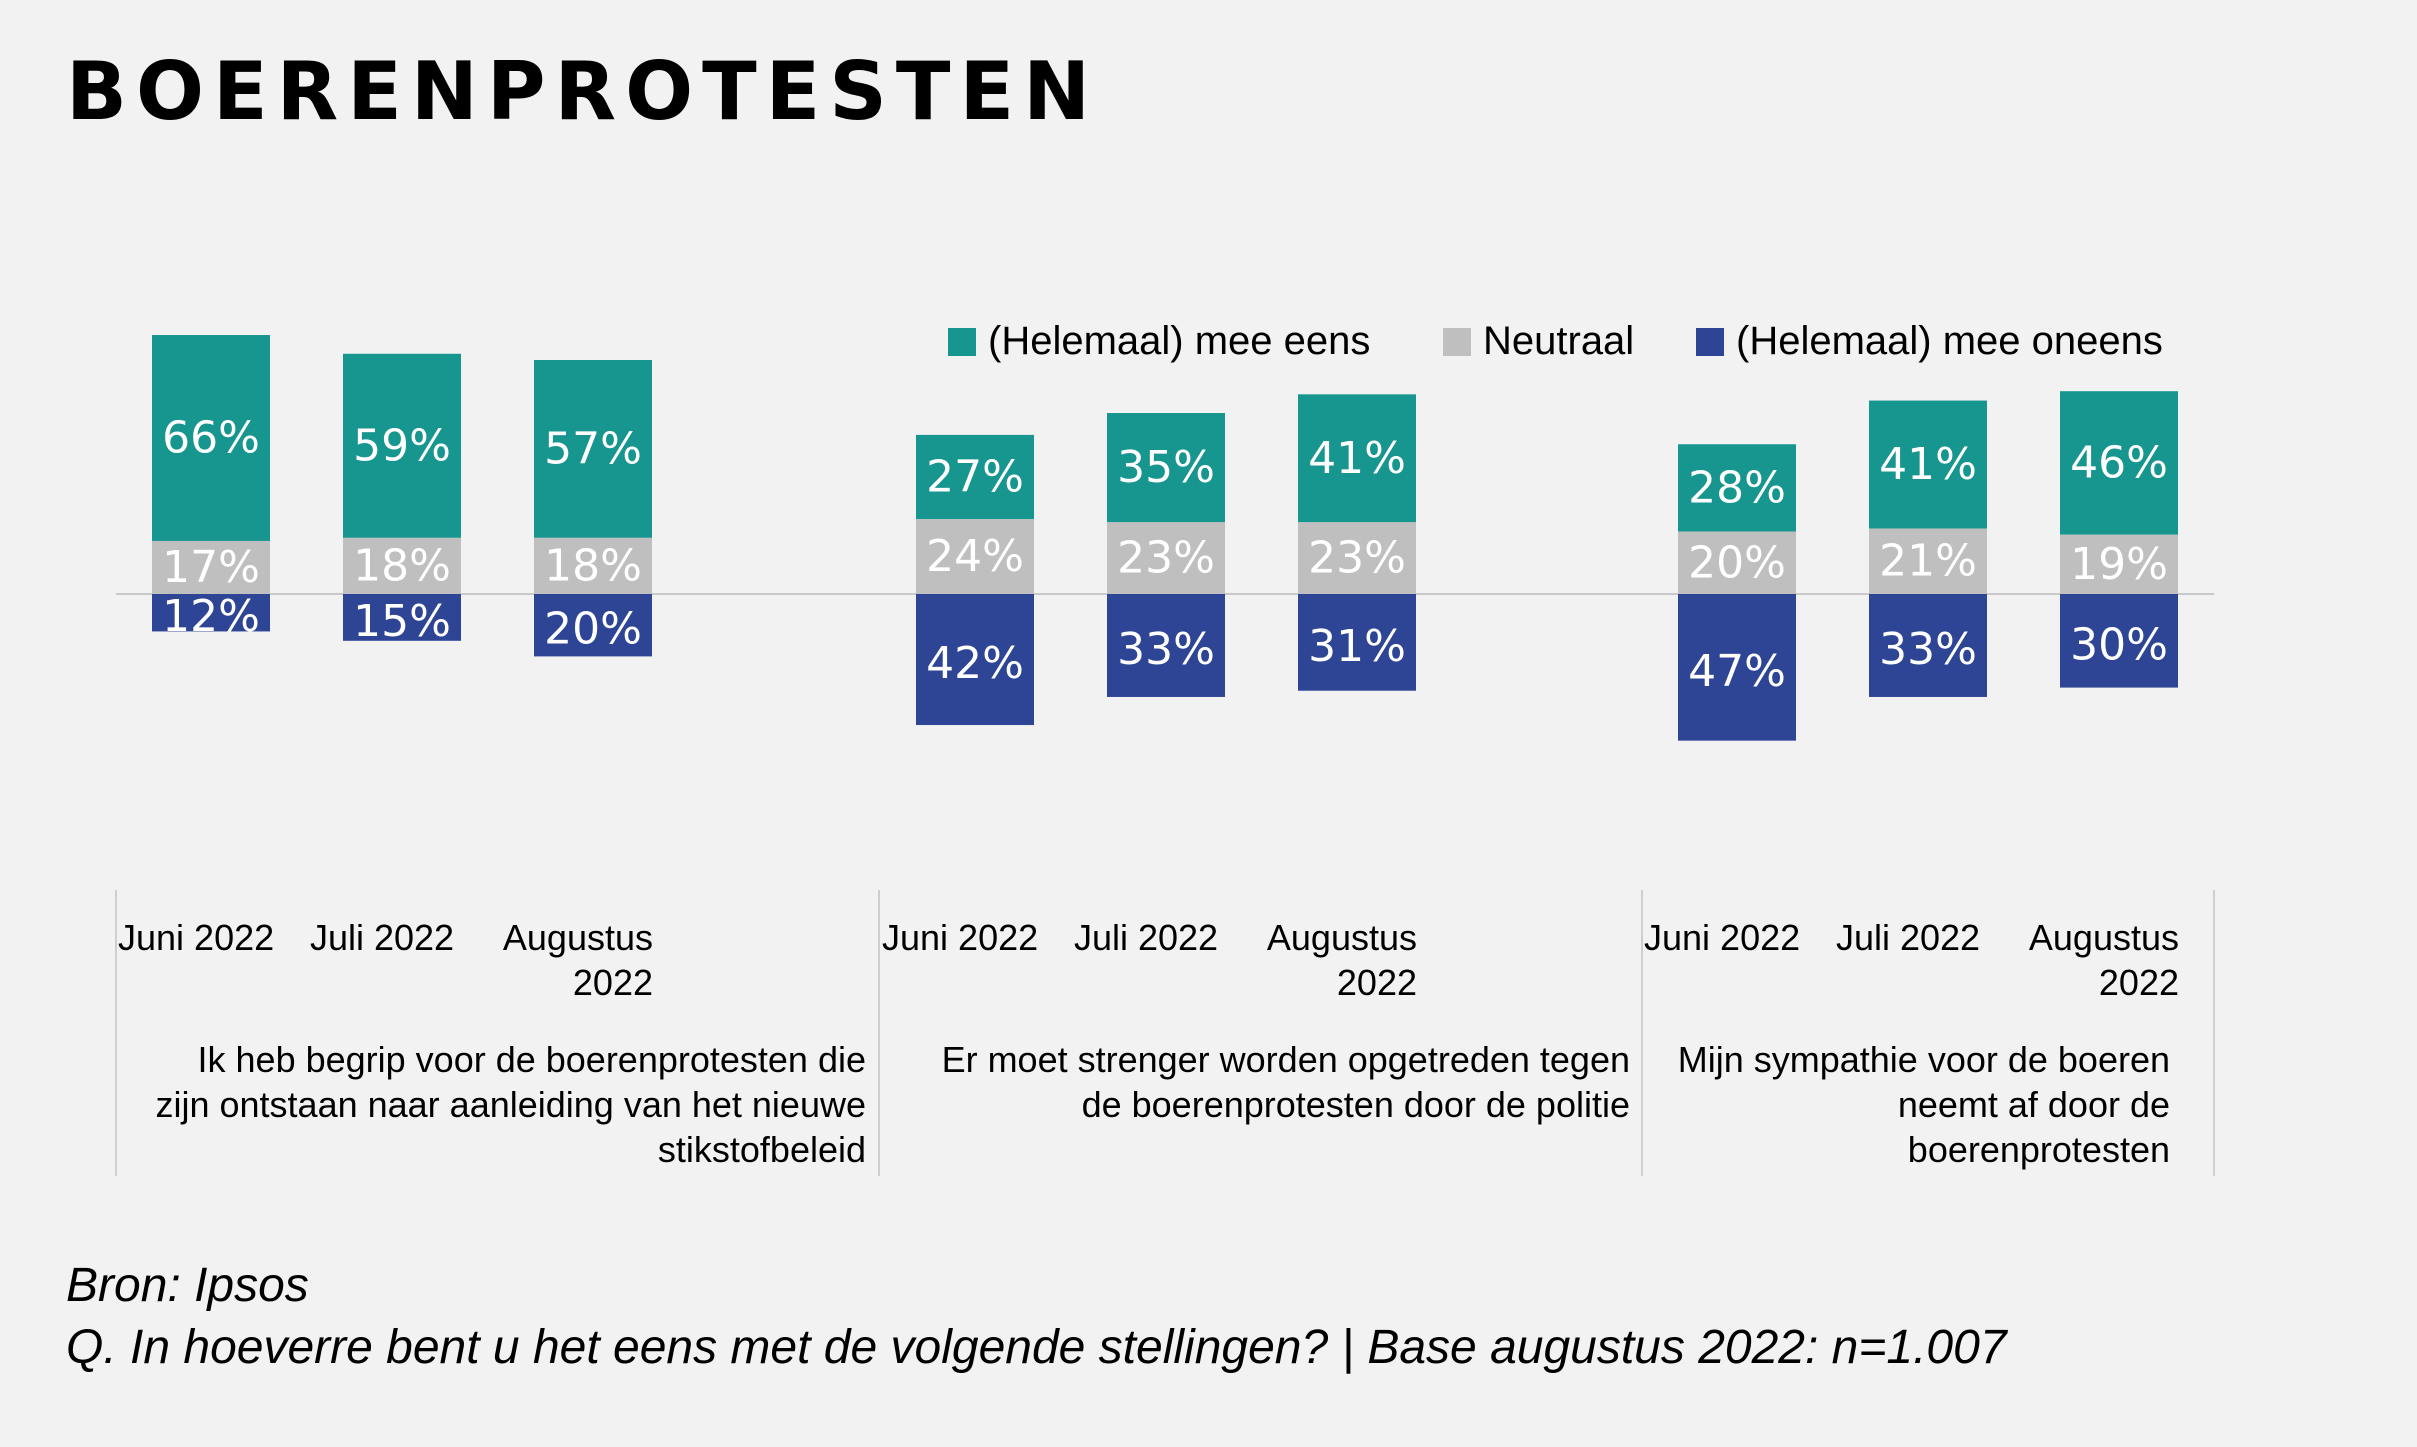 The width and height of the screenshot is (2417, 1447). What do you see at coordinates (578, 937) in the screenshot?
I see `category-label-g0-b2-l0: Augustus` at bounding box center [578, 937].